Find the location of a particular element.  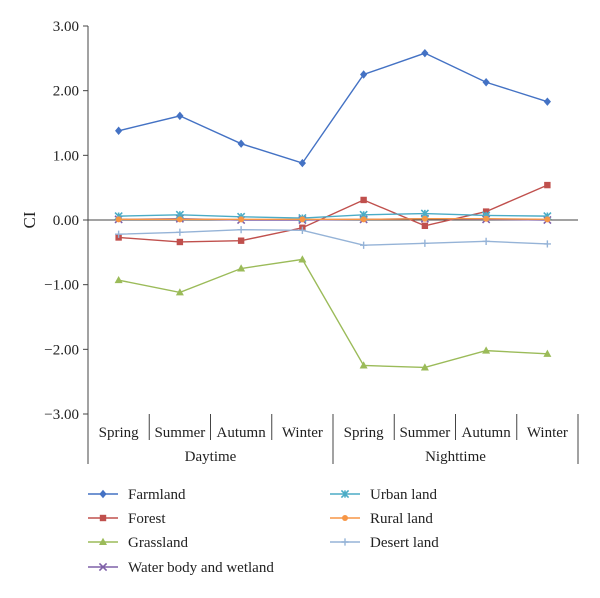

legend-item: Grassland is located at coordinates (138, 543).